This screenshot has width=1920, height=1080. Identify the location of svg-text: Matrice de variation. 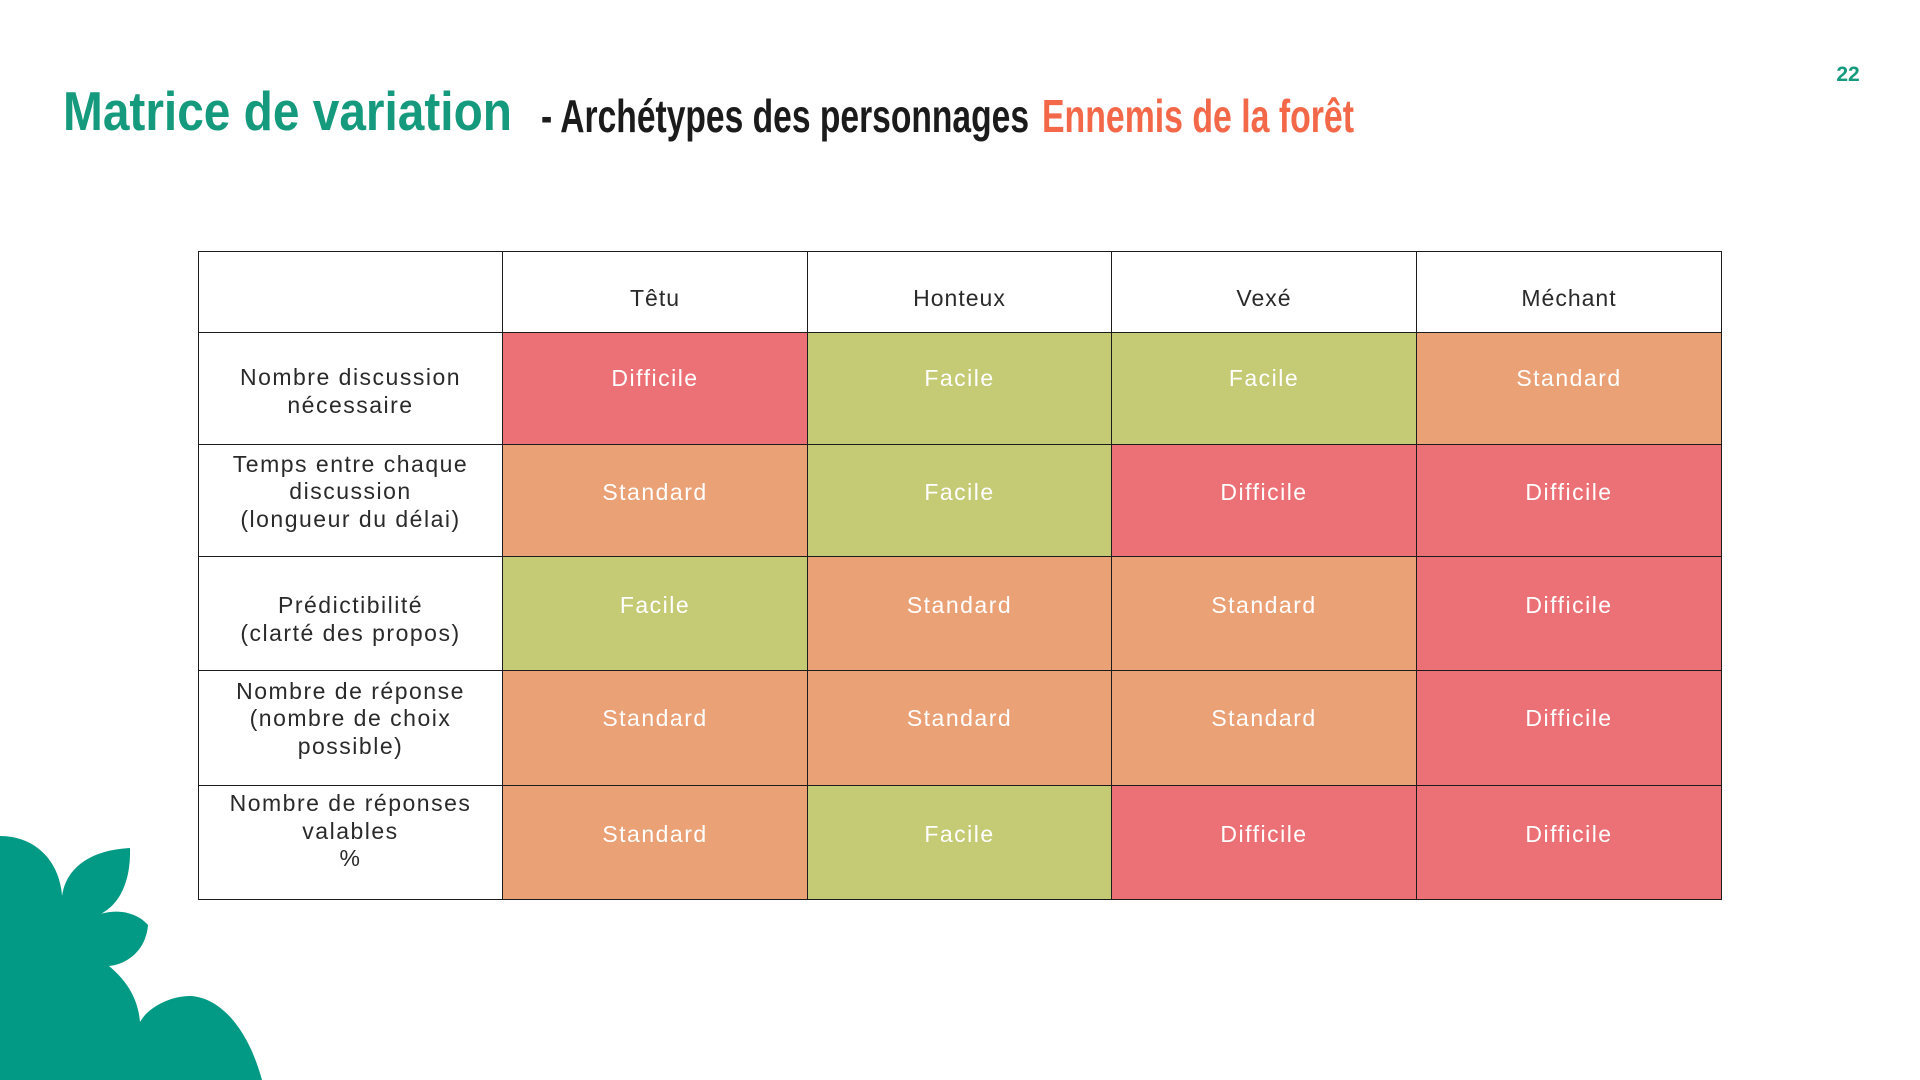
(287, 111).